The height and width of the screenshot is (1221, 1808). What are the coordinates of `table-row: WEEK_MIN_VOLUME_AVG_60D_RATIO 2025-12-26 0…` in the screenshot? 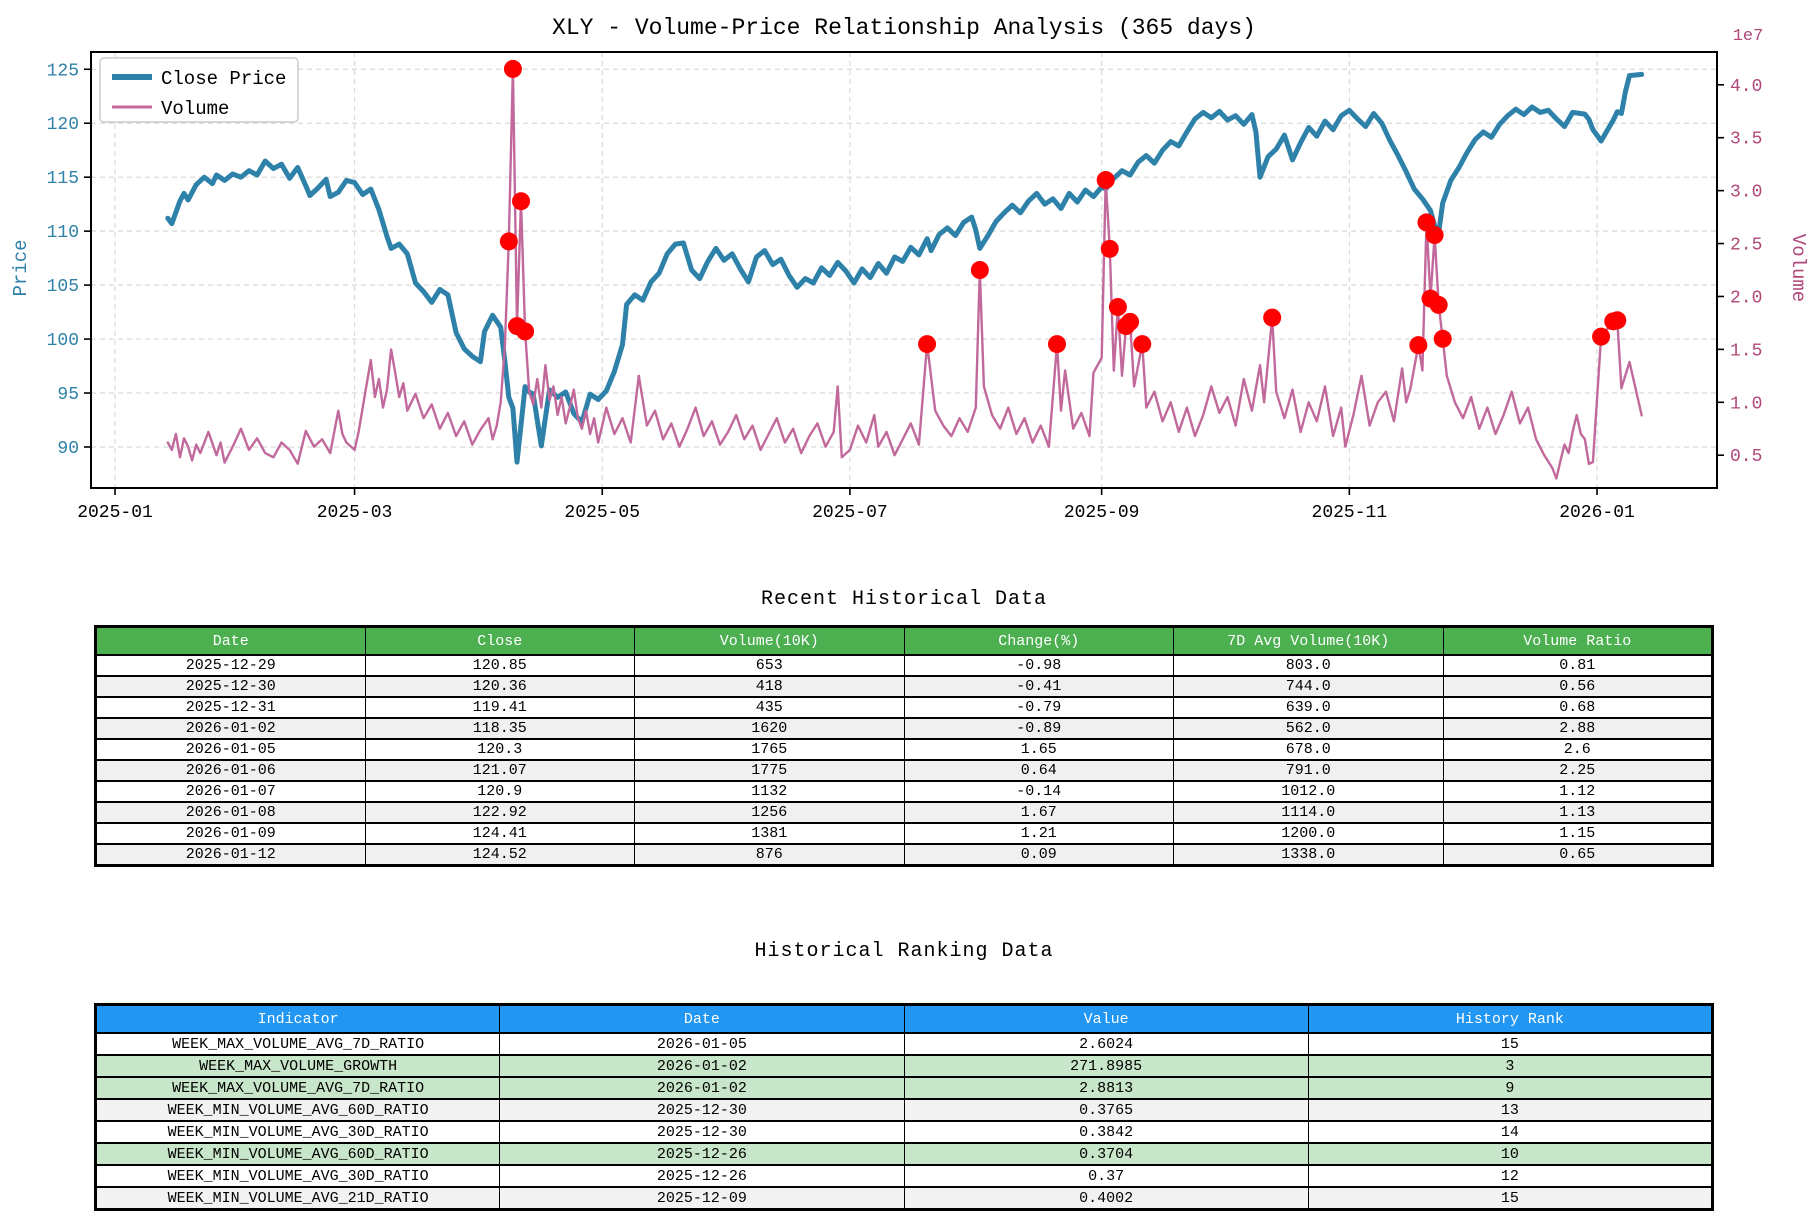 It's located at (904, 1154).